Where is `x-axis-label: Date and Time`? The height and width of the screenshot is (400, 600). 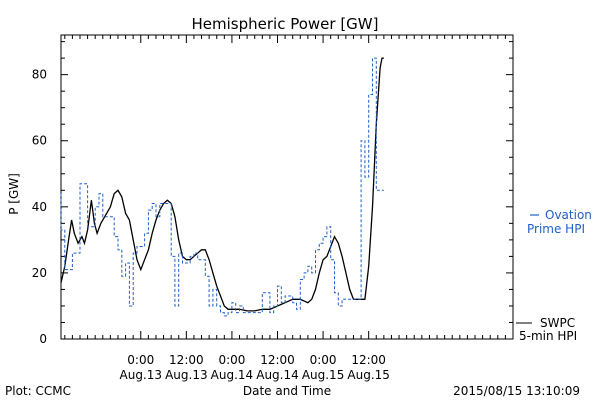
x-axis-label: Date and Time is located at coordinates (287, 391).